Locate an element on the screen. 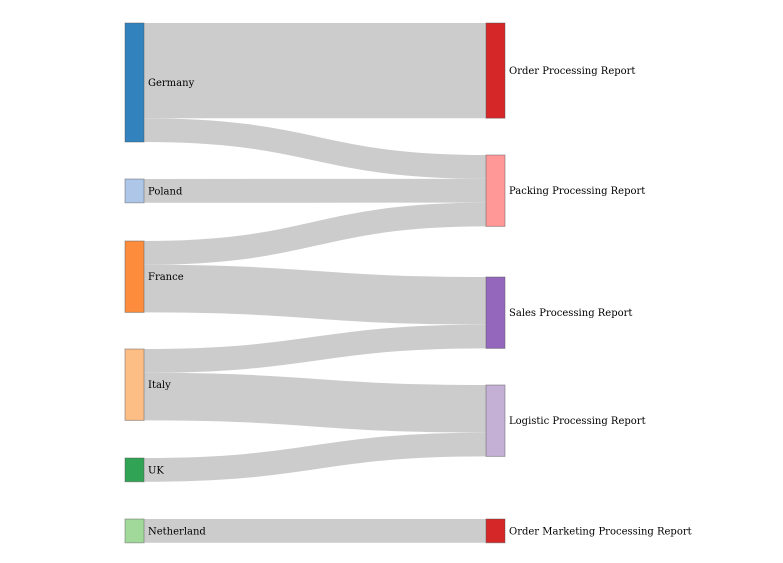 The height and width of the screenshot is (563, 783). node-germany: Germany is located at coordinates (159, 82).